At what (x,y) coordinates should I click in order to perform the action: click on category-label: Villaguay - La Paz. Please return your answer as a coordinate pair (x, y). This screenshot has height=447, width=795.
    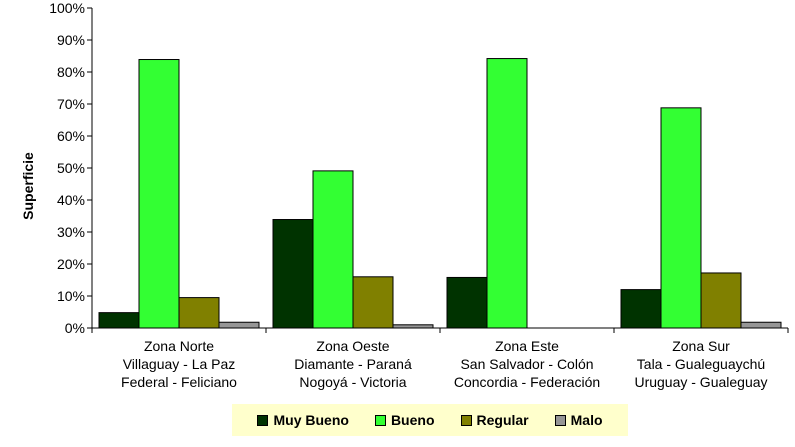
    Looking at the image, I should click on (179, 364).